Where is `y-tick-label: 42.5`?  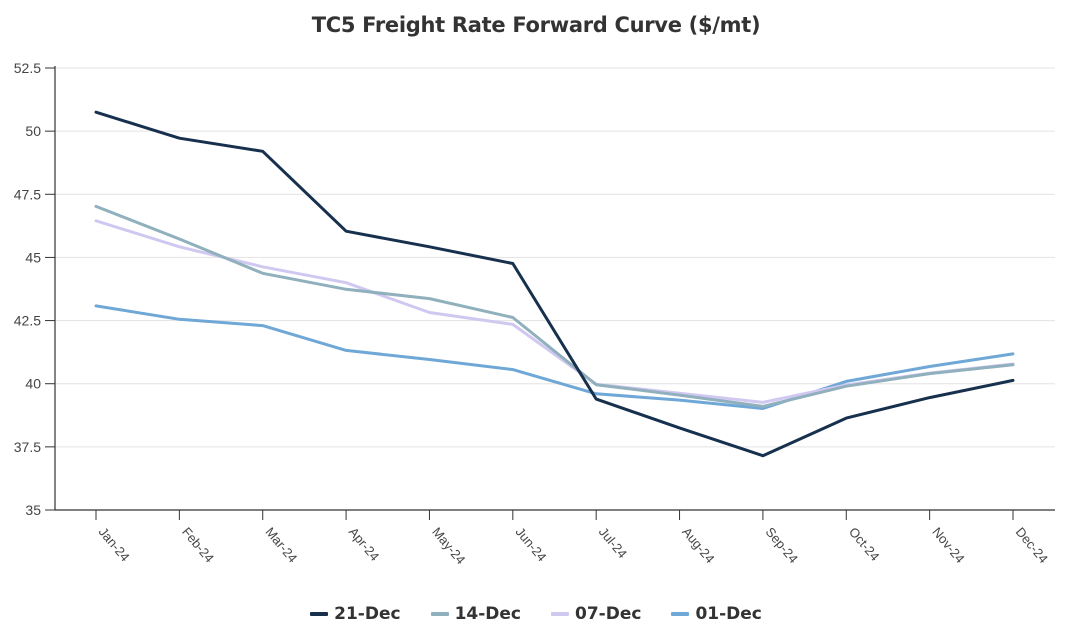
y-tick-label: 42.5 is located at coordinates (27, 321).